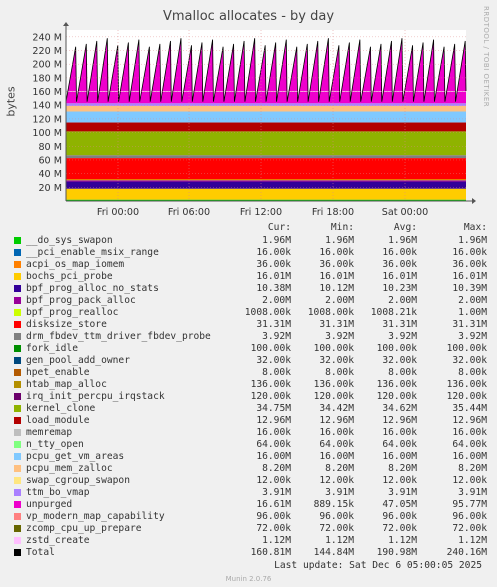  I want to click on legend-avg-value: 12.00k, so click(399, 480).